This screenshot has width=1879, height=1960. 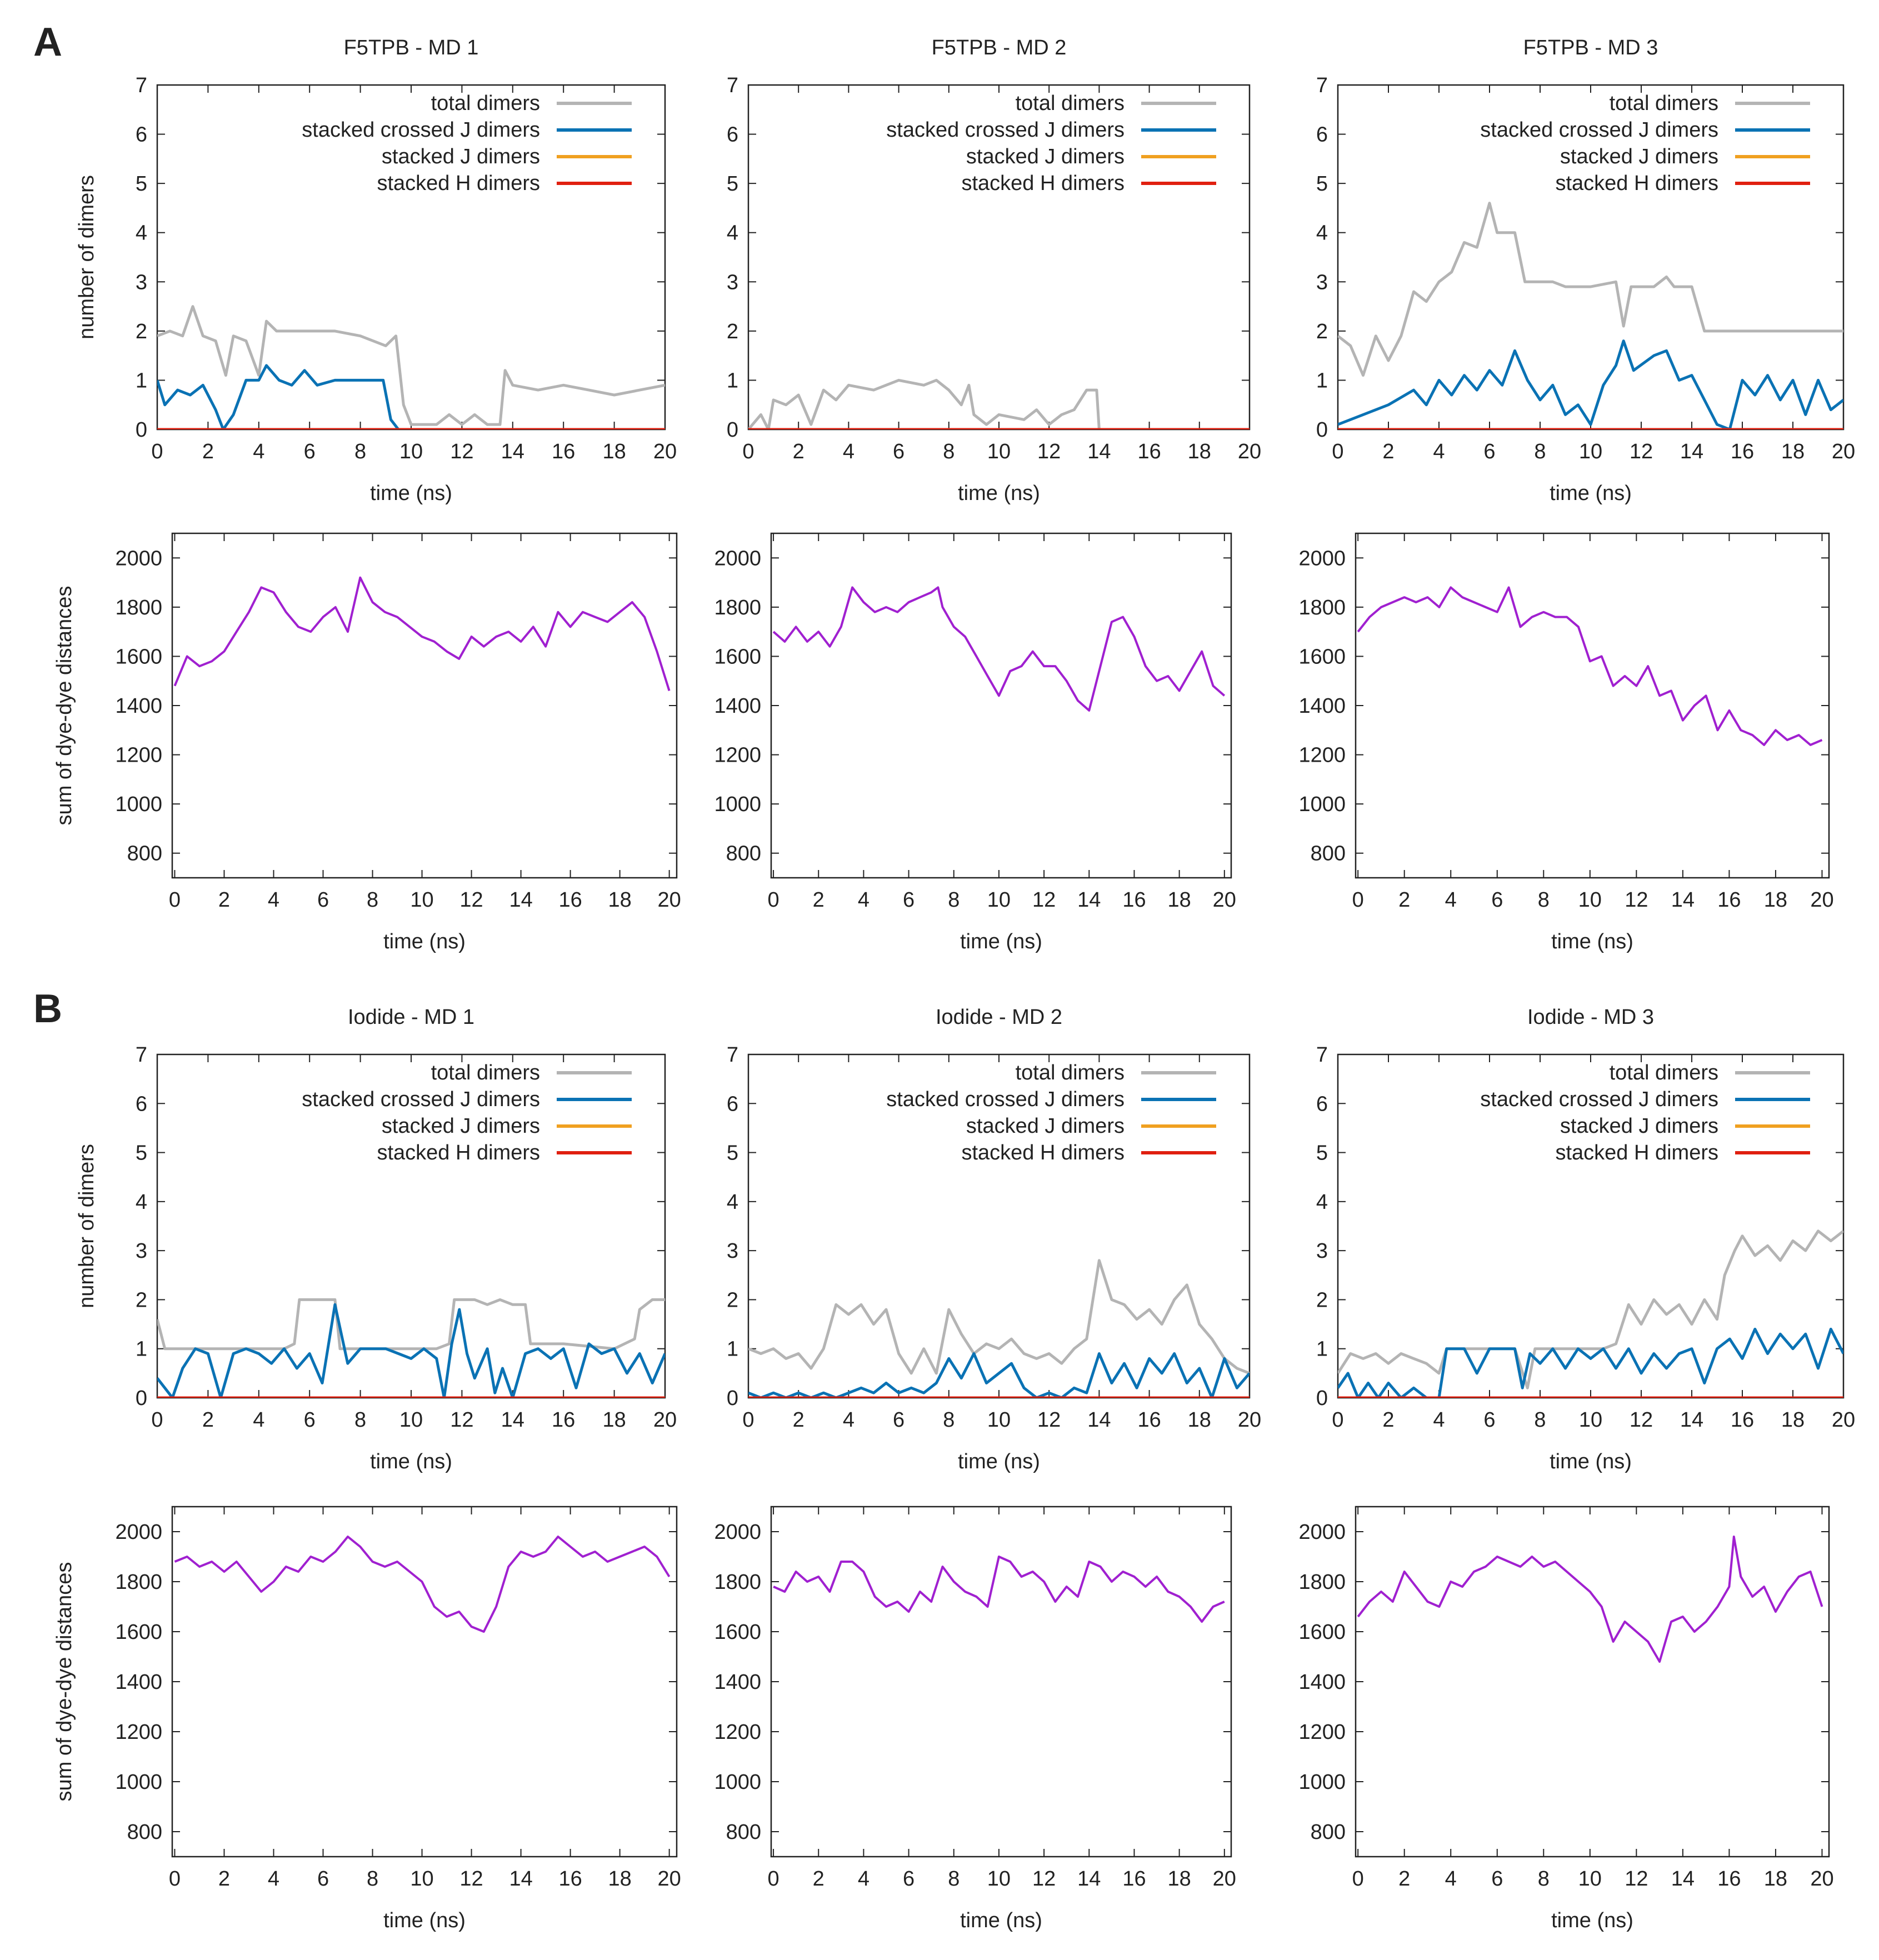 What do you see at coordinates (999, 404) in the screenshot?
I see `series-line-total` at bounding box center [999, 404].